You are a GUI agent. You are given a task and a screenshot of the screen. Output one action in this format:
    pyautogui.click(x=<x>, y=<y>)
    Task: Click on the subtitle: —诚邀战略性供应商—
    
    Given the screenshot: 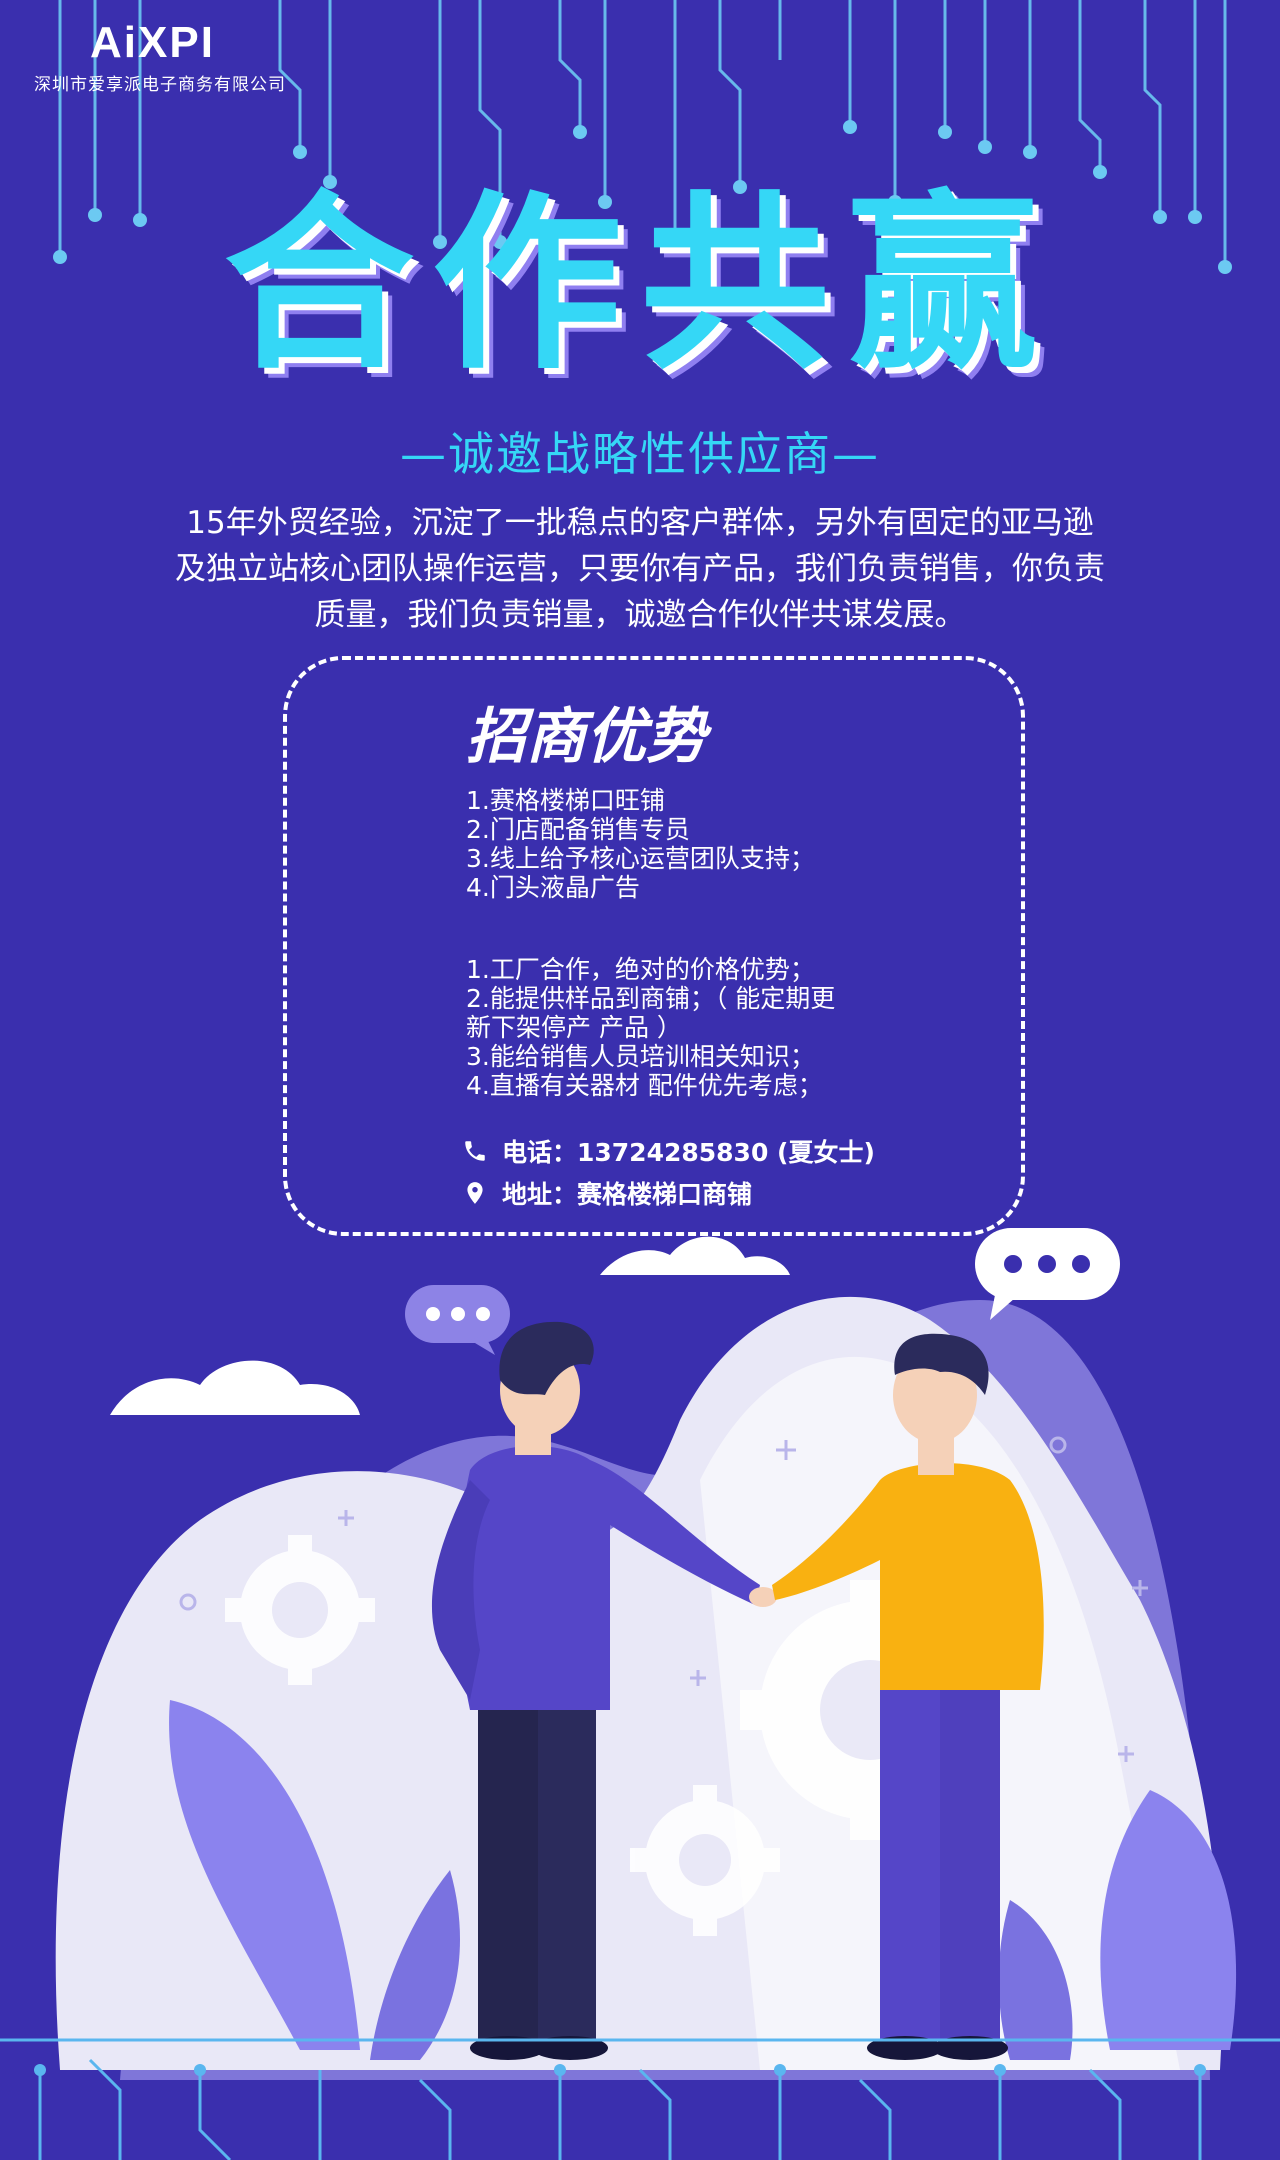 What is the action you would take?
    pyautogui.click(x=640, y=454)
    